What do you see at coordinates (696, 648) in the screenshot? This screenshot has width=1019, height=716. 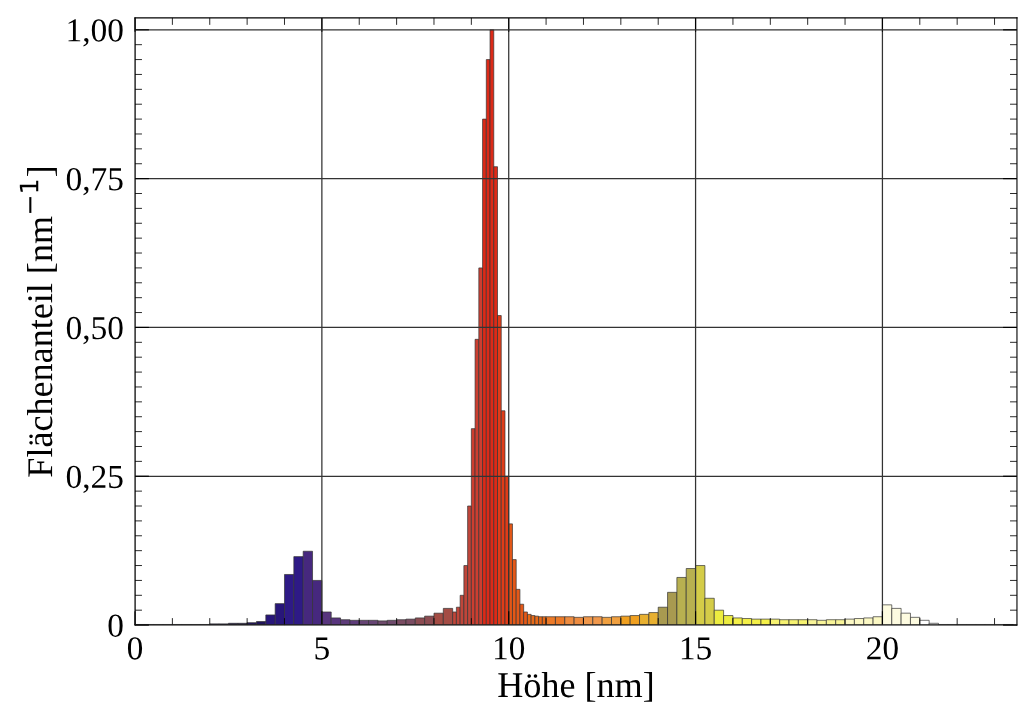 I see `x-tick-label: 15` at bounding box center [696, 648].